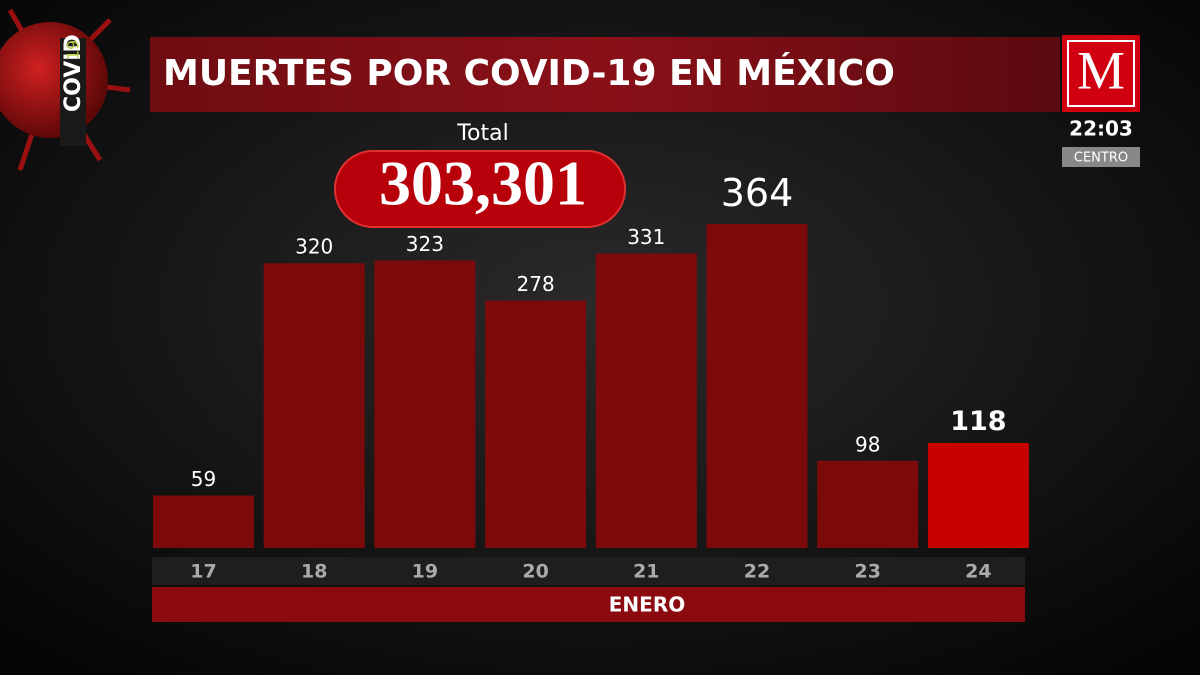 This screenshot has width=1200, height=675. I want to click on logo-box, so click(1101, 73).